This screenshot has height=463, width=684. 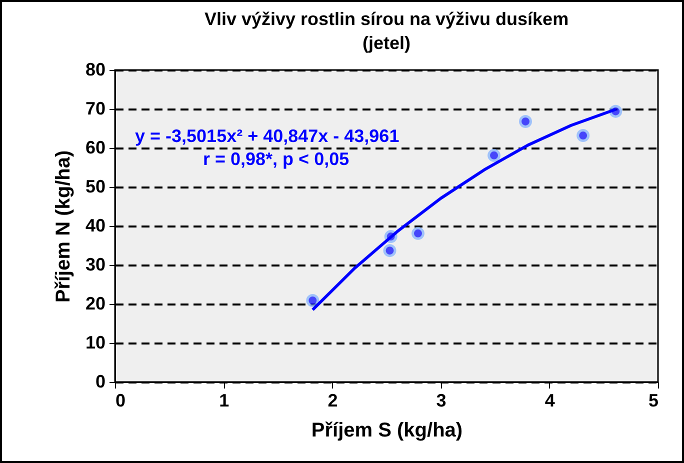 What do you see at coordinates (224, 400) in the screenshot?
I see `x-tick-label: 1` at bounding box center [224, 400].